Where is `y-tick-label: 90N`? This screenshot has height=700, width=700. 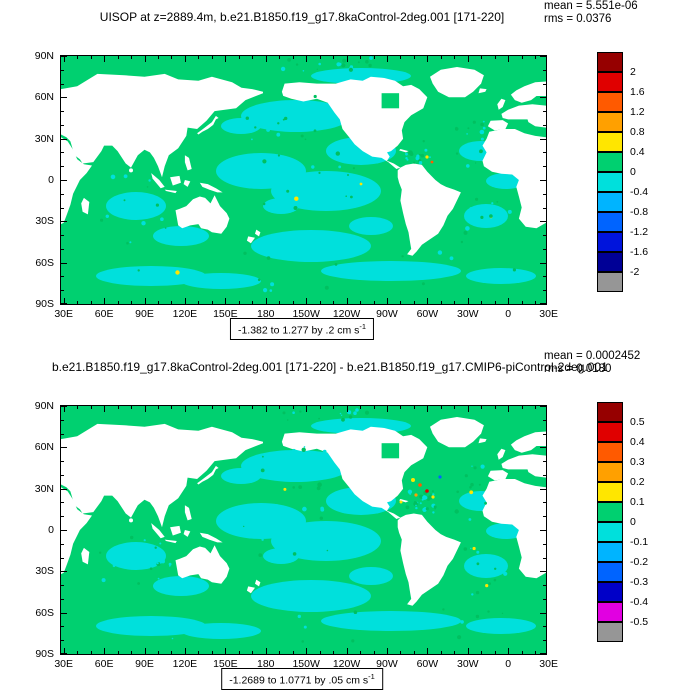
y-tick-label: 90N is located at coordinates (44, 406).